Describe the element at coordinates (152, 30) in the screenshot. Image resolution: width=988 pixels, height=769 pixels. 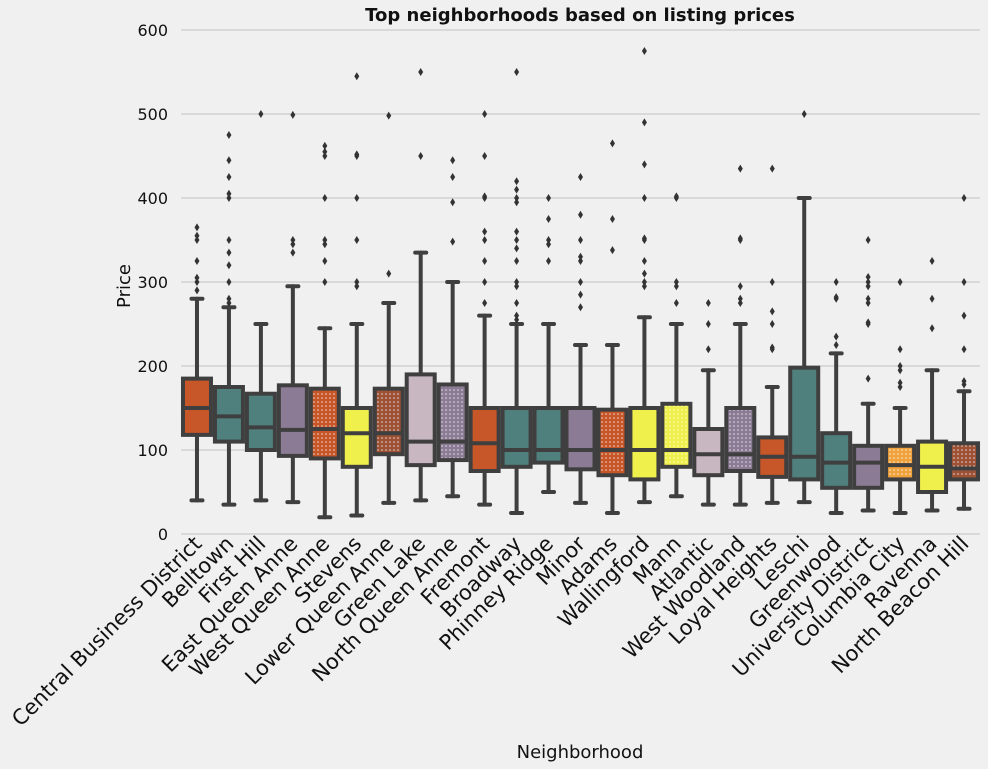
I see `y-tick-label: 600` at that location.